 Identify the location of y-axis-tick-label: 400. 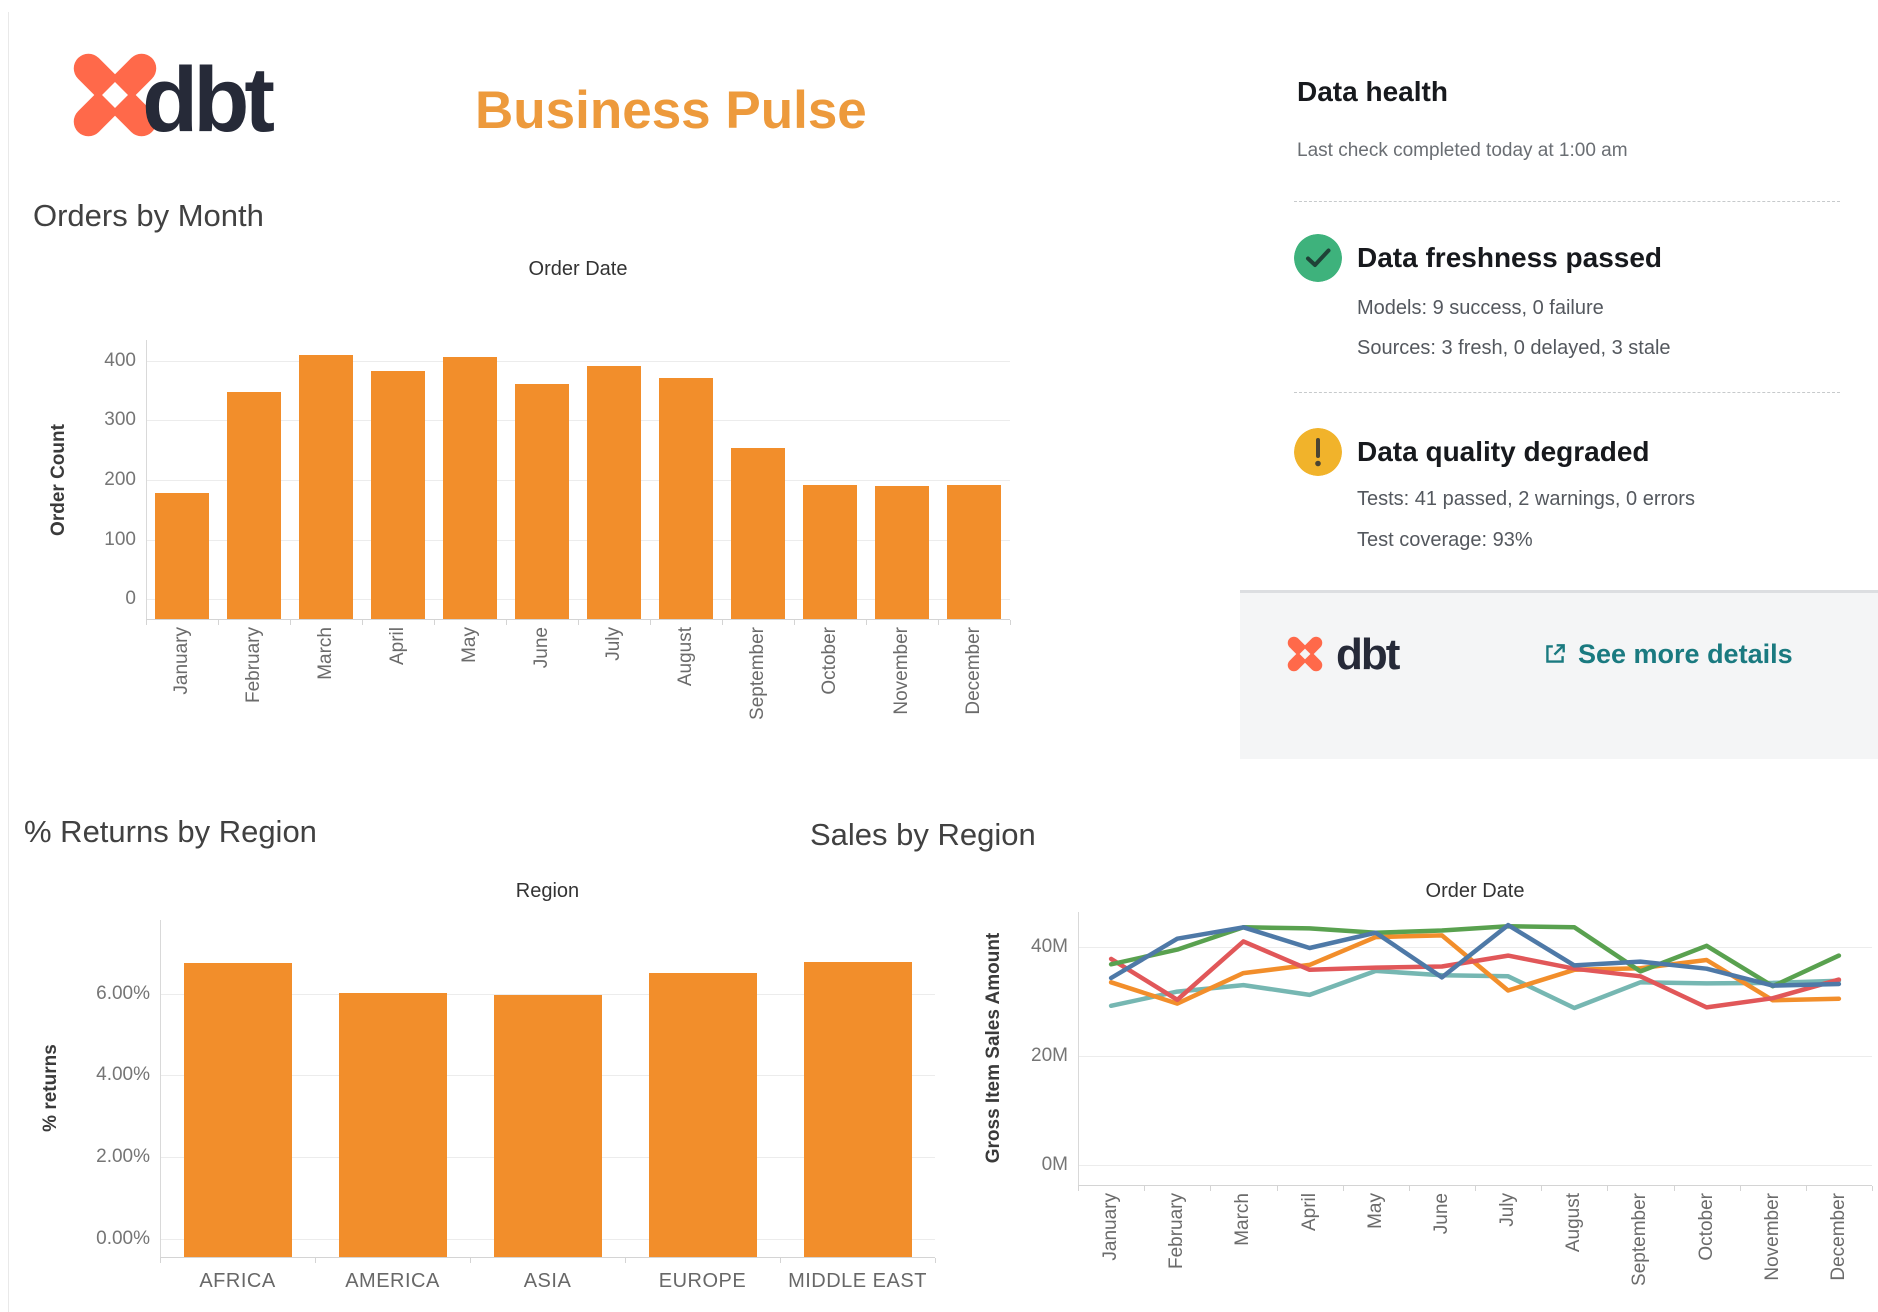
(120, 360).